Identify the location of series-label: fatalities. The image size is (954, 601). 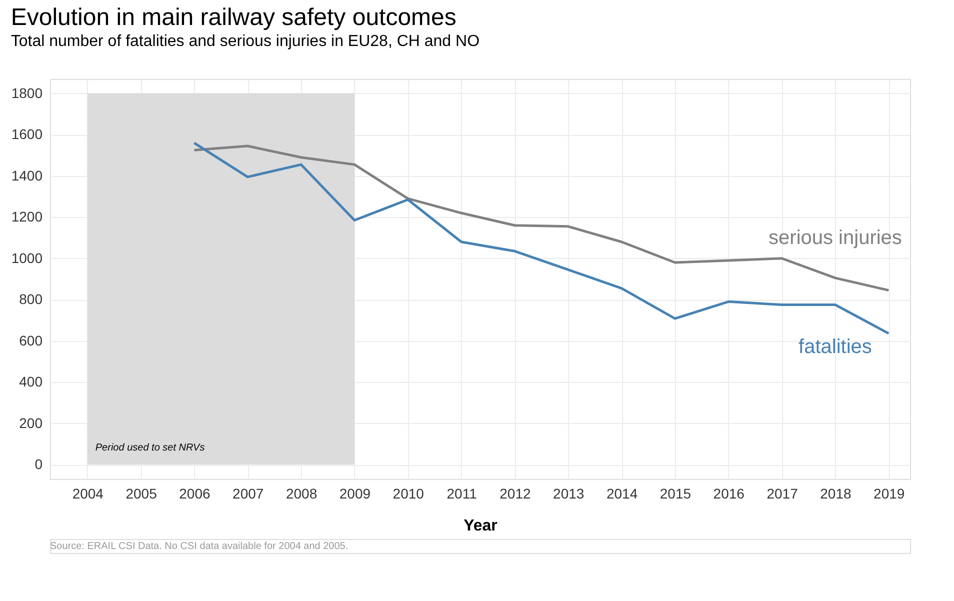
(835, 347).